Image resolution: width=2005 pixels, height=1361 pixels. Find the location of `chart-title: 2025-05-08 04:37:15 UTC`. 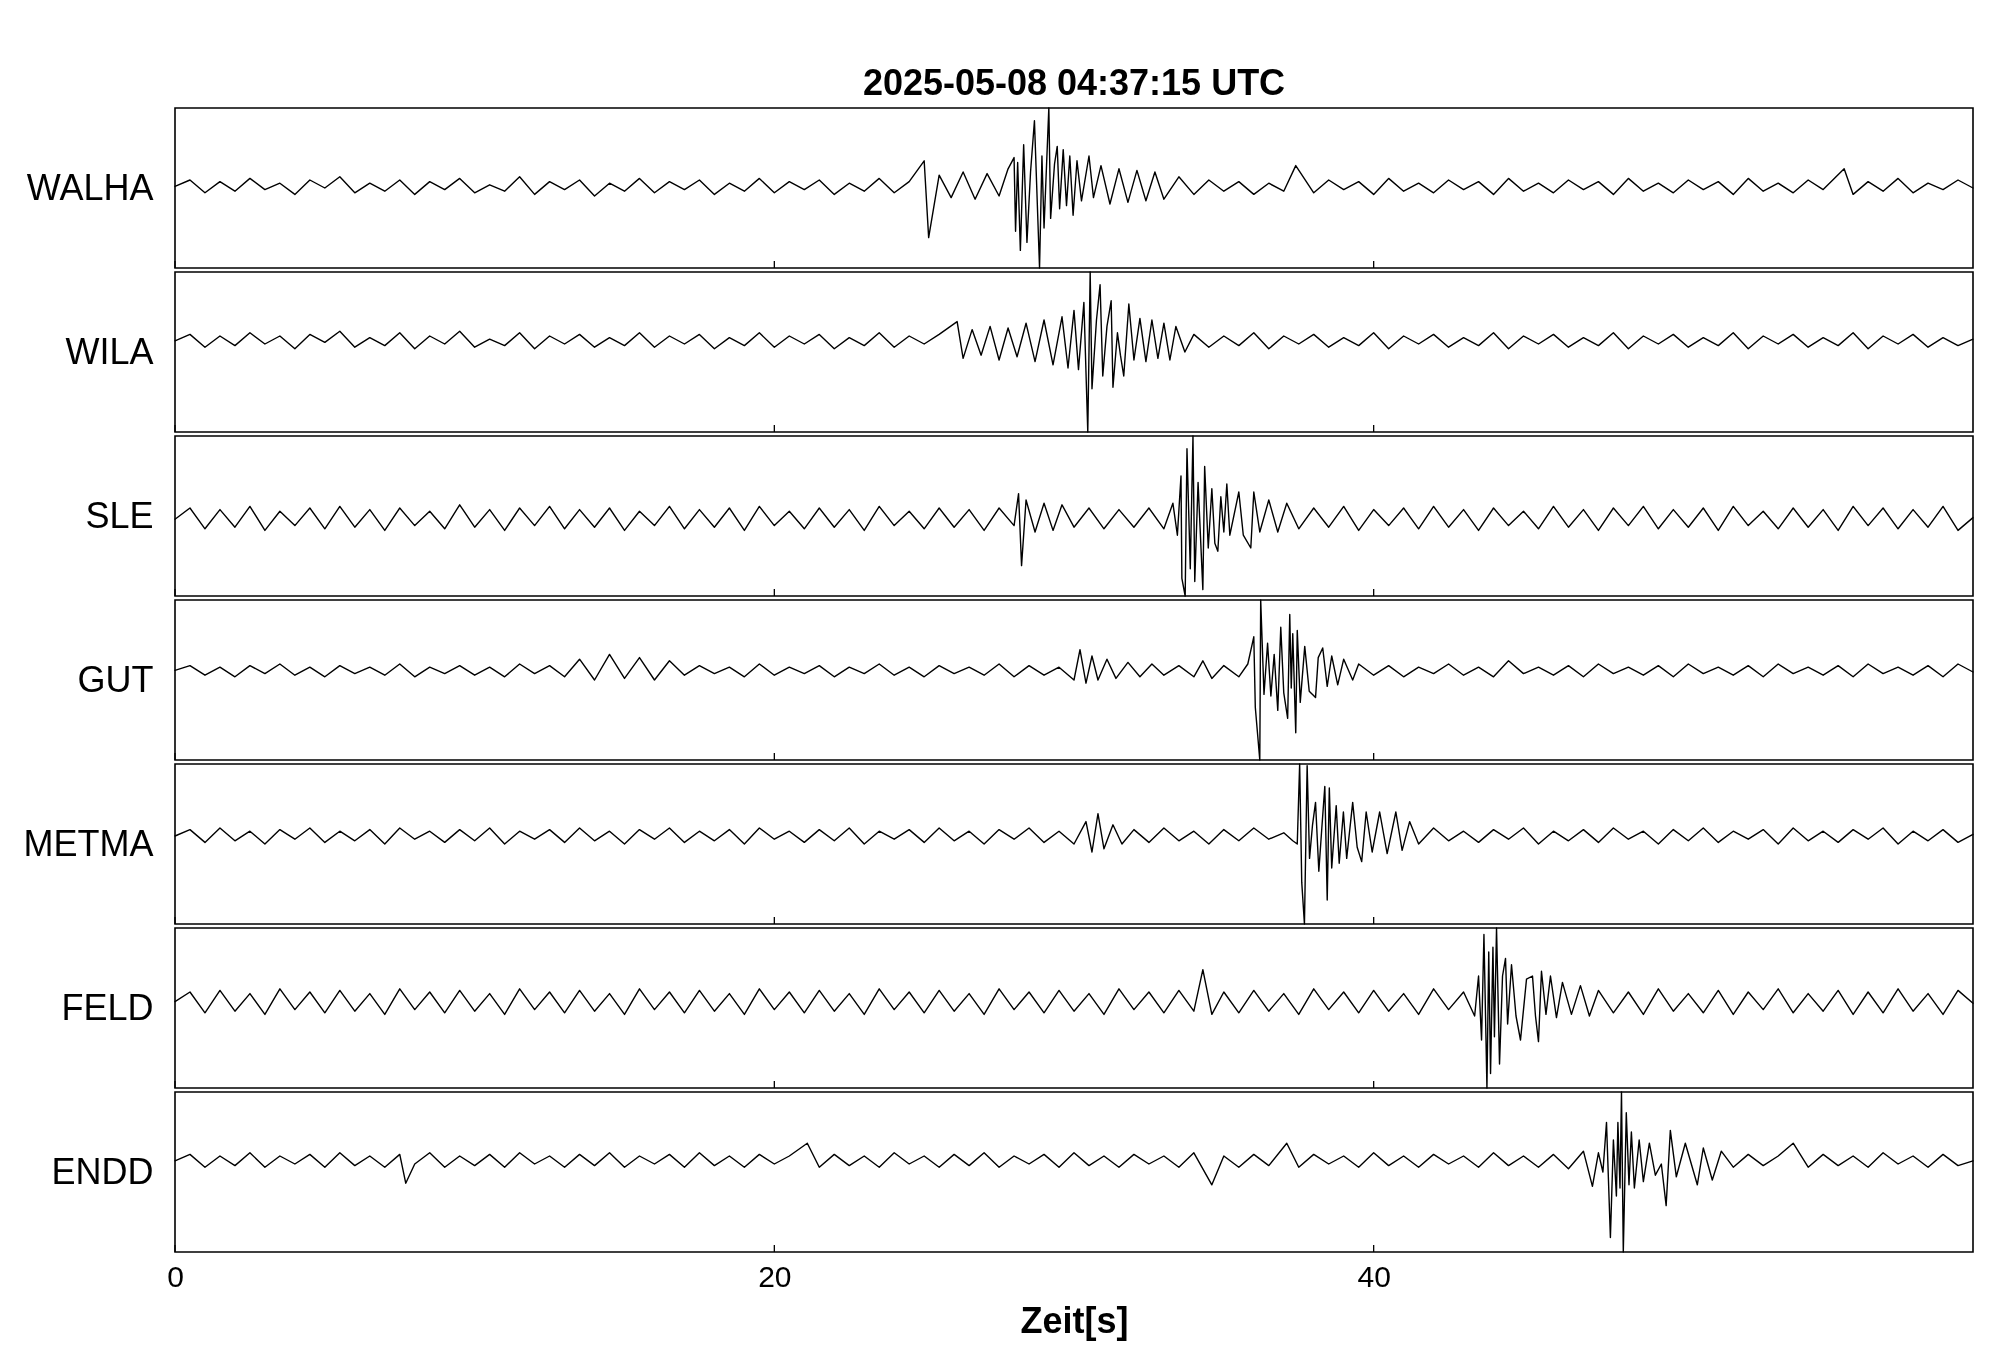

chart-title: 2025-05-08 04:37:15 UTC is located at coordinates (1074, 83).